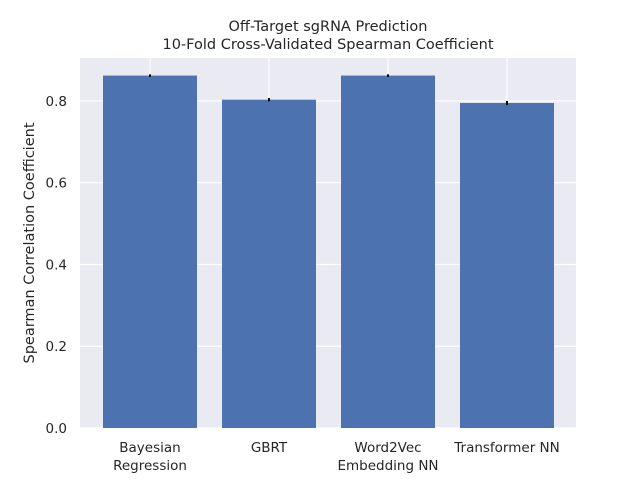 This screenshot has width=640, height=480. Describe the element at coordinates (327, 27) in the screenshot. I see `chart-title: Off-Target sgRNA Prediction` at that location.